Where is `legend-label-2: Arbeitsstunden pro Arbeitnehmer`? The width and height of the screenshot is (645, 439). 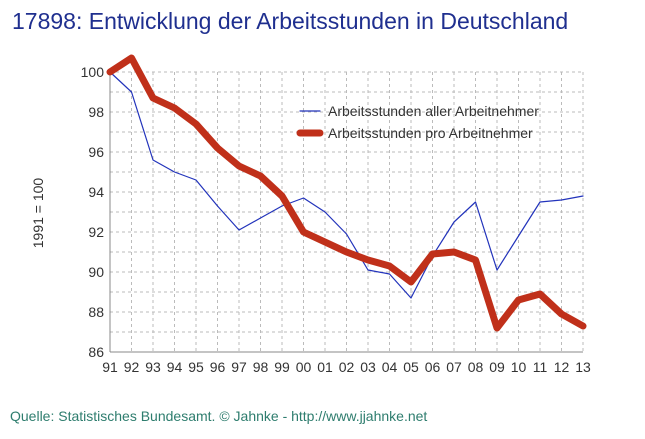
legend-label-2: Arbeitsstunden pro Arbeitnehmer is located at coordinates (430, 133).